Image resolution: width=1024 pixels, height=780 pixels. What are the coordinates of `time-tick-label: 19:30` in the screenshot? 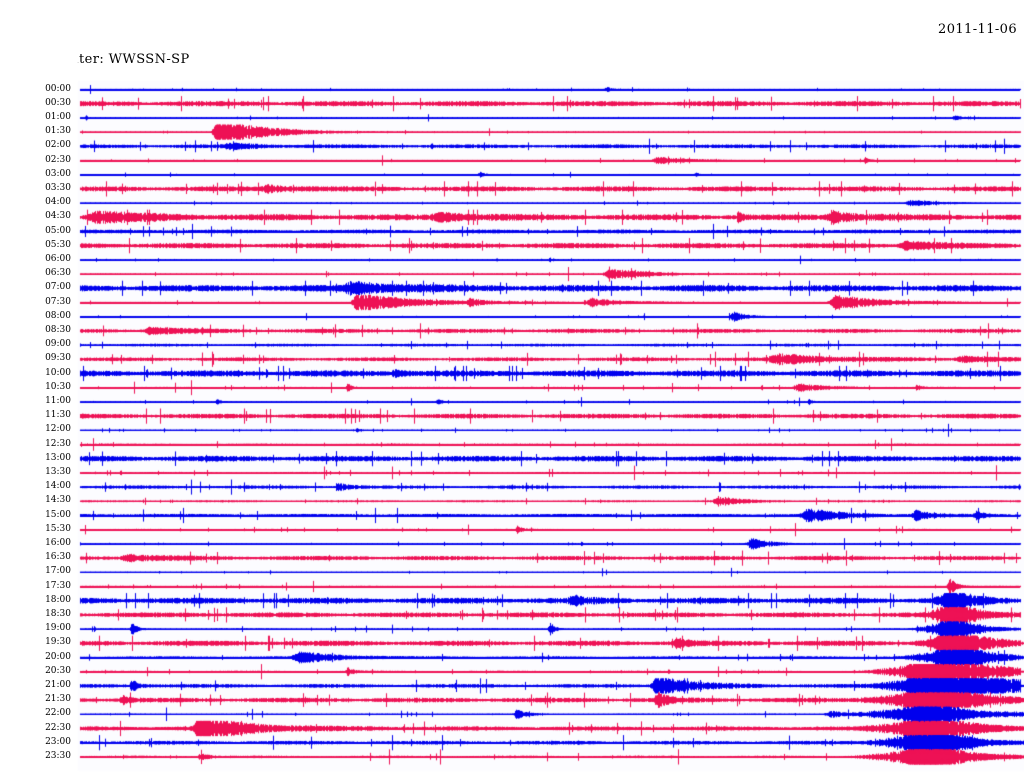 It's located at (58, 642).